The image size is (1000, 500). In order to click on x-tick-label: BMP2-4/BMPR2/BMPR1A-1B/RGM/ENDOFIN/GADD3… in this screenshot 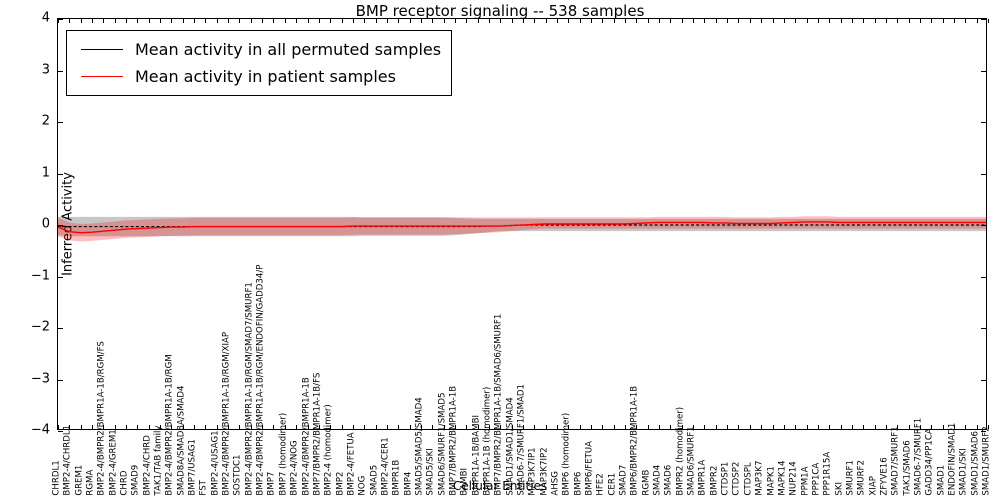, I will do `click(260, 380)`.